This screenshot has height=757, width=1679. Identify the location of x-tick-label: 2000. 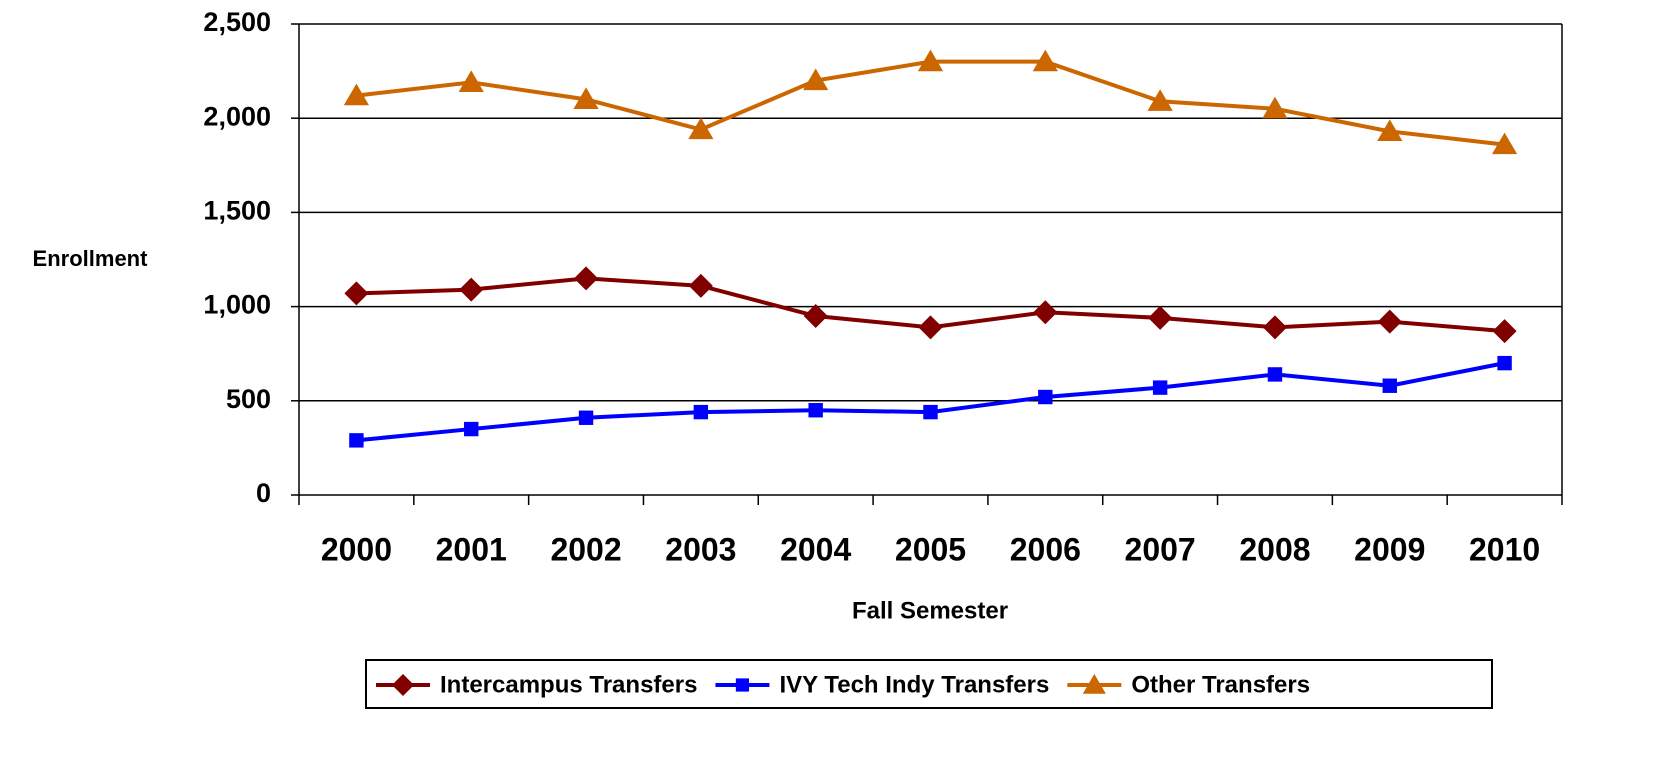
(356, 549).